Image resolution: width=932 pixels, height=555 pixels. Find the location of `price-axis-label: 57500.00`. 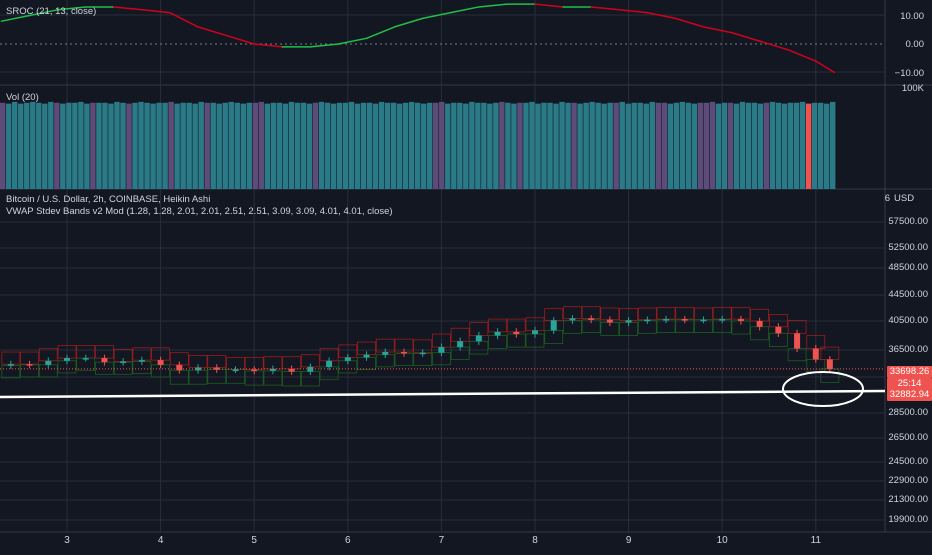

price-axis-label: 57500.00 is located at coordinates (908, 221).